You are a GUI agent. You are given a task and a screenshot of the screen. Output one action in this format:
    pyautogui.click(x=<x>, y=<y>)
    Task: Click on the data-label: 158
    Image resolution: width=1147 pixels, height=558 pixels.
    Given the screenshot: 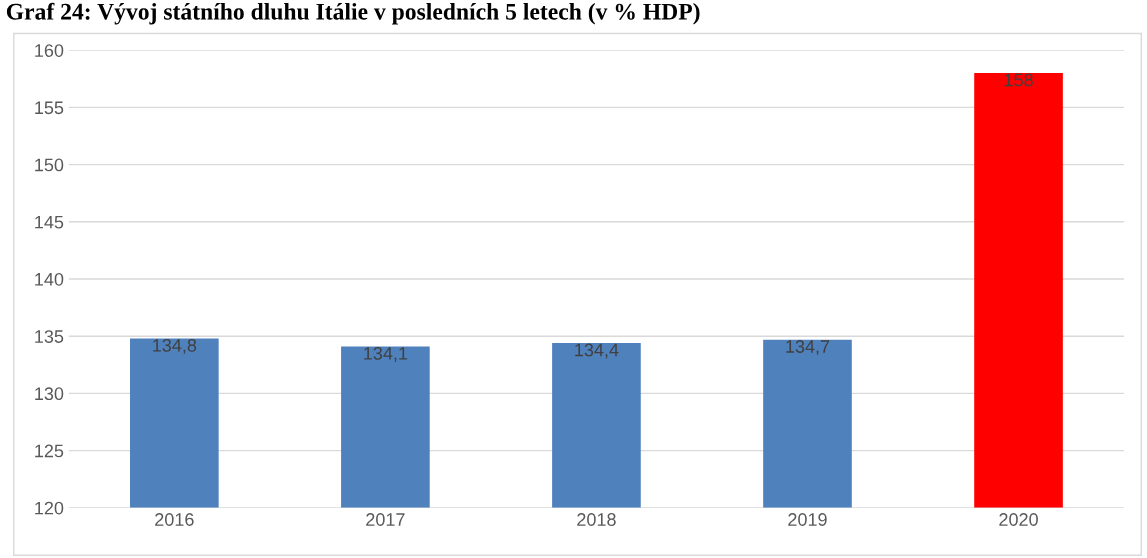 What is the action you would take?
    pyautogui.click(x=1018, y=80)
    